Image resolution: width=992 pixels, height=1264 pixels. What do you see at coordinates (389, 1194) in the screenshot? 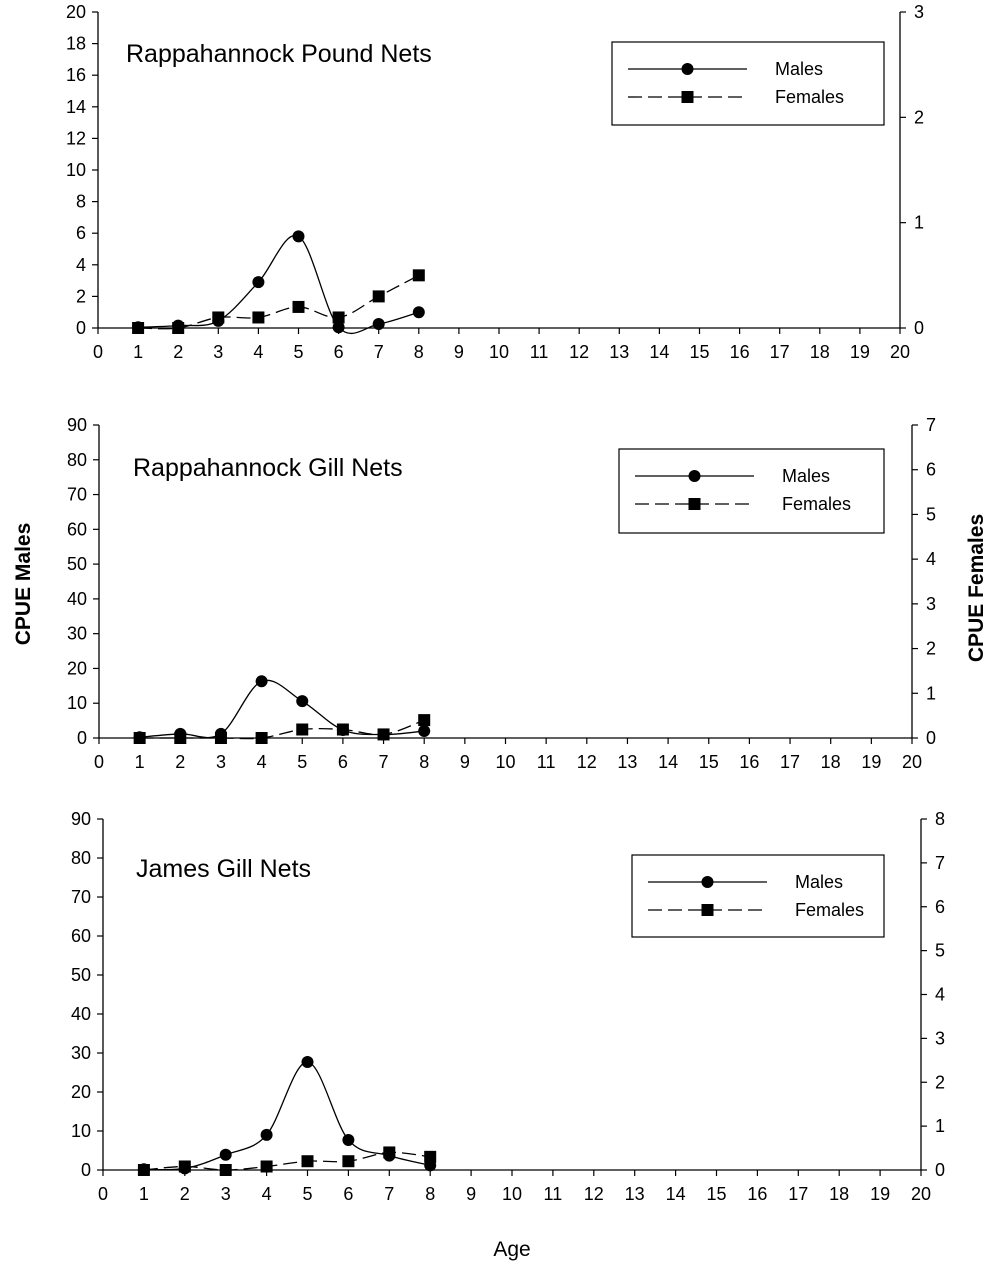
I see `x-tick-label: 7` at bounding box center [389, 1194].